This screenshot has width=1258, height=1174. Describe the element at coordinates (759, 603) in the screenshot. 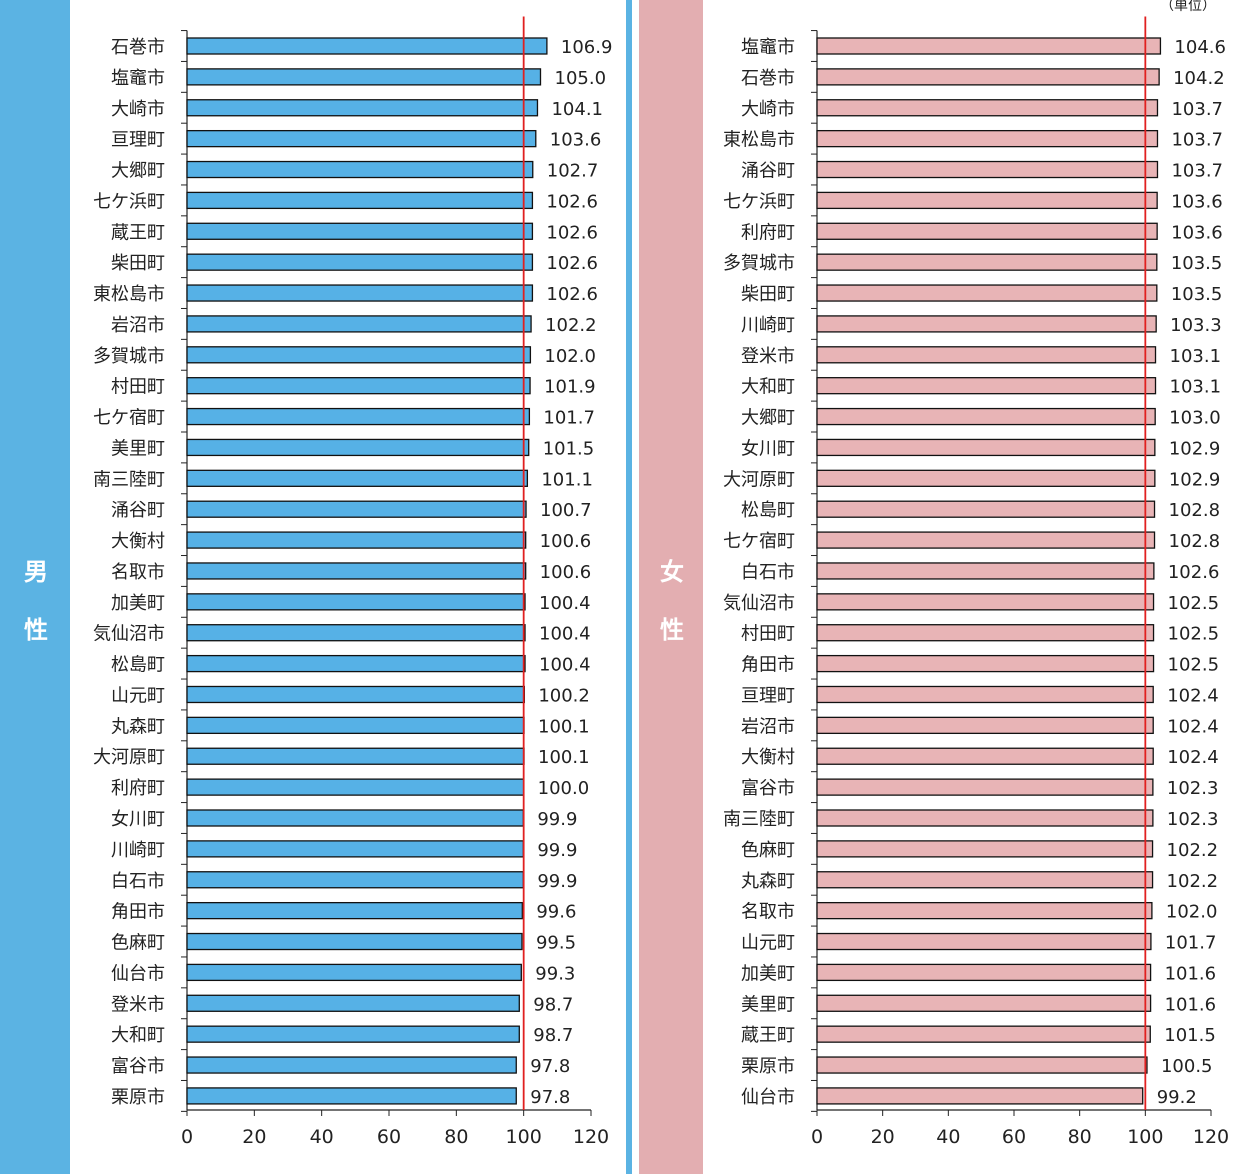

I see `female-category-label: 気仙沼市` at that location.